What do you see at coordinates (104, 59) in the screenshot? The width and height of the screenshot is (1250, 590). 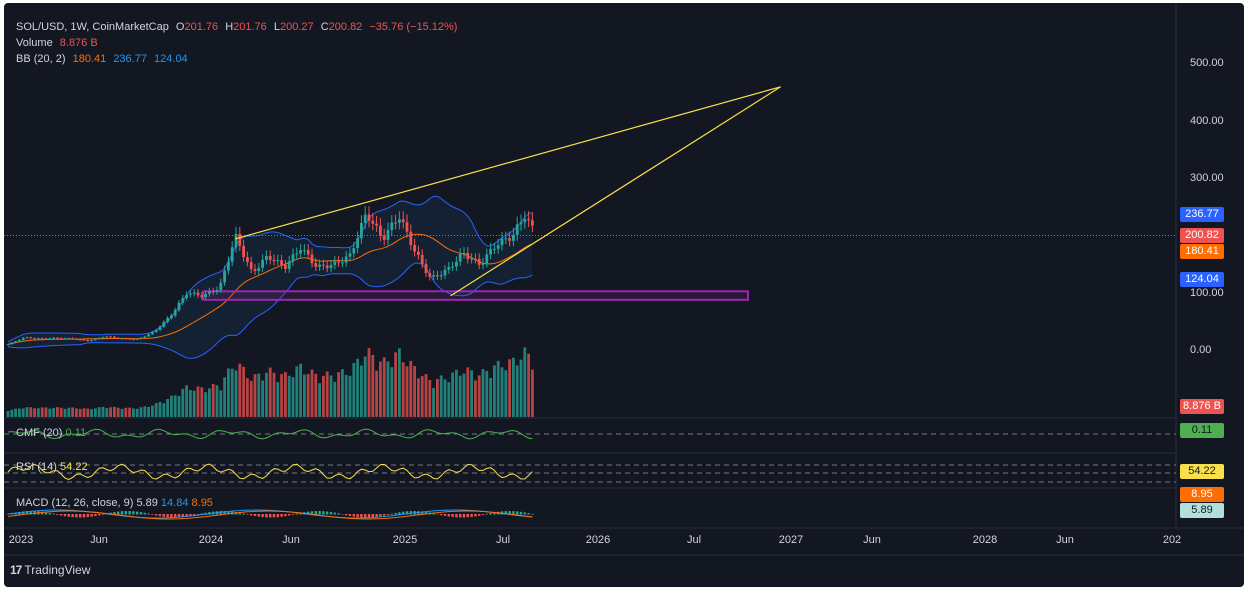 I see `bb-legend: BB (20, 2) 180.41 236.77 124.04` at bounding box center [104, 59].